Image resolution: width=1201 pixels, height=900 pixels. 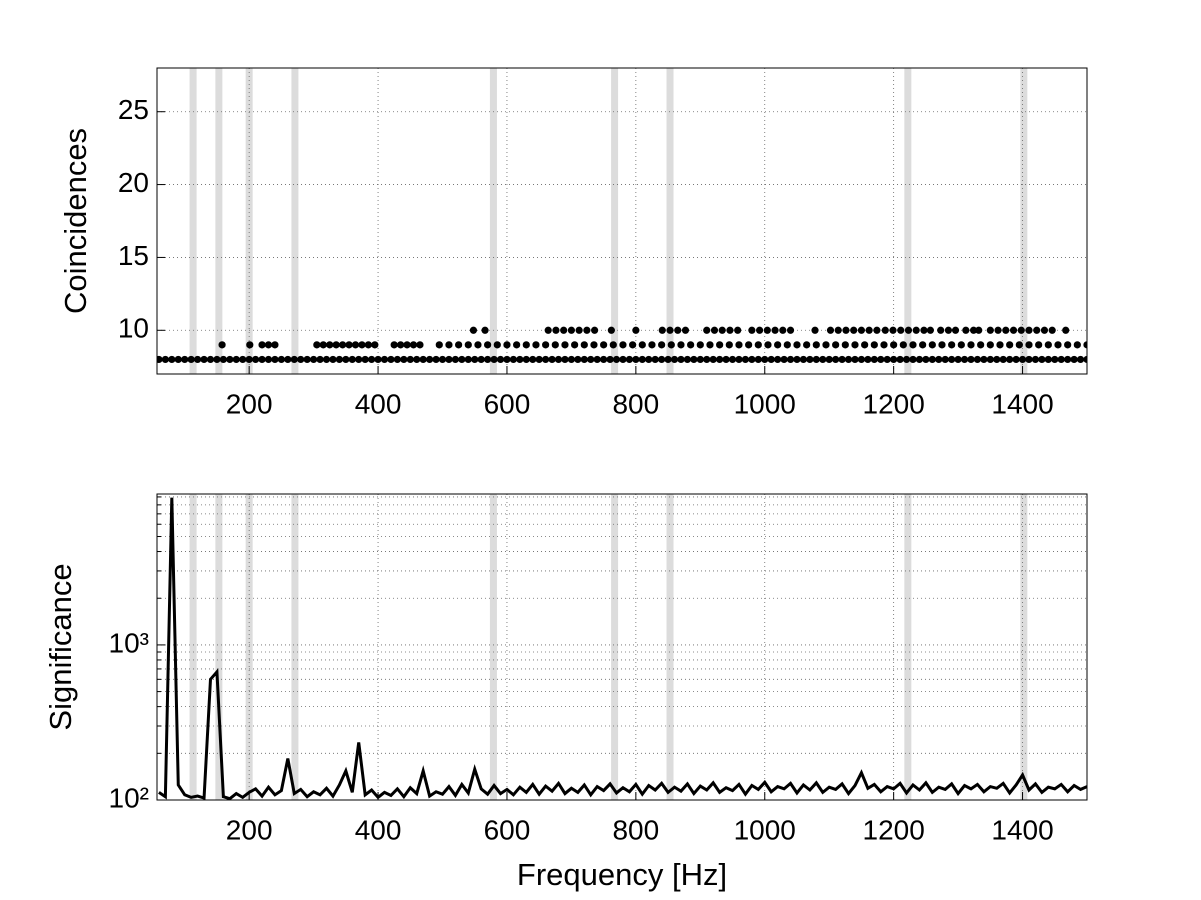 I want to click on x-tick-label: 400, so click(x=378, y=403).